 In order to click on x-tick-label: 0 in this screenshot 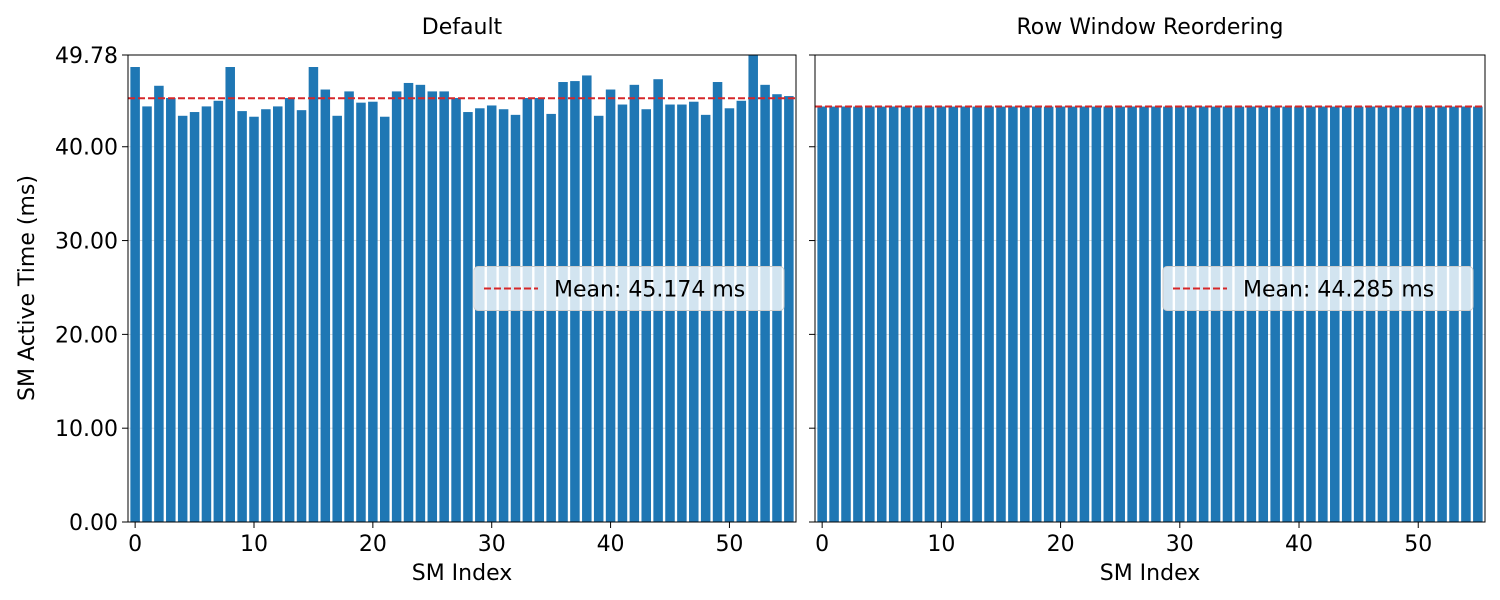, I will do `click(822, 544)`.